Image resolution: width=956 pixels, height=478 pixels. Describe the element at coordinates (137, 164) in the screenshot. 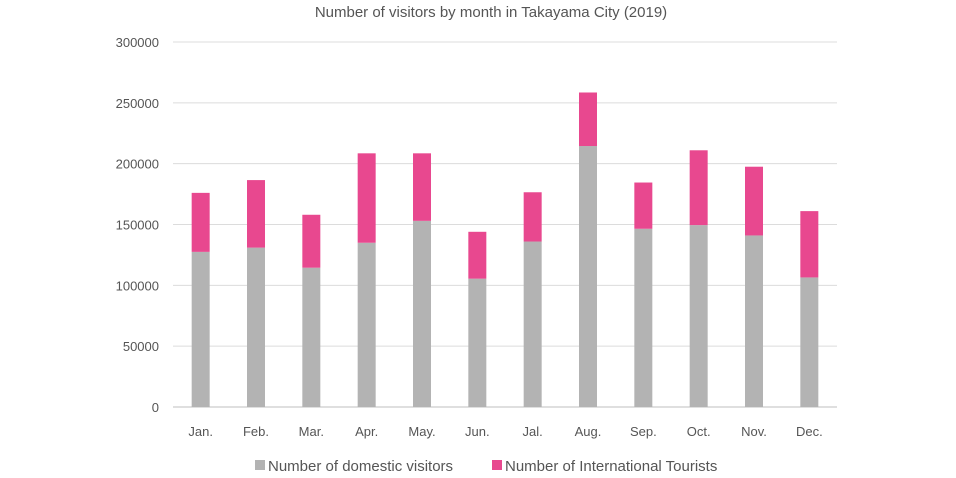

I see `y-tick-label: 200000` at that location.